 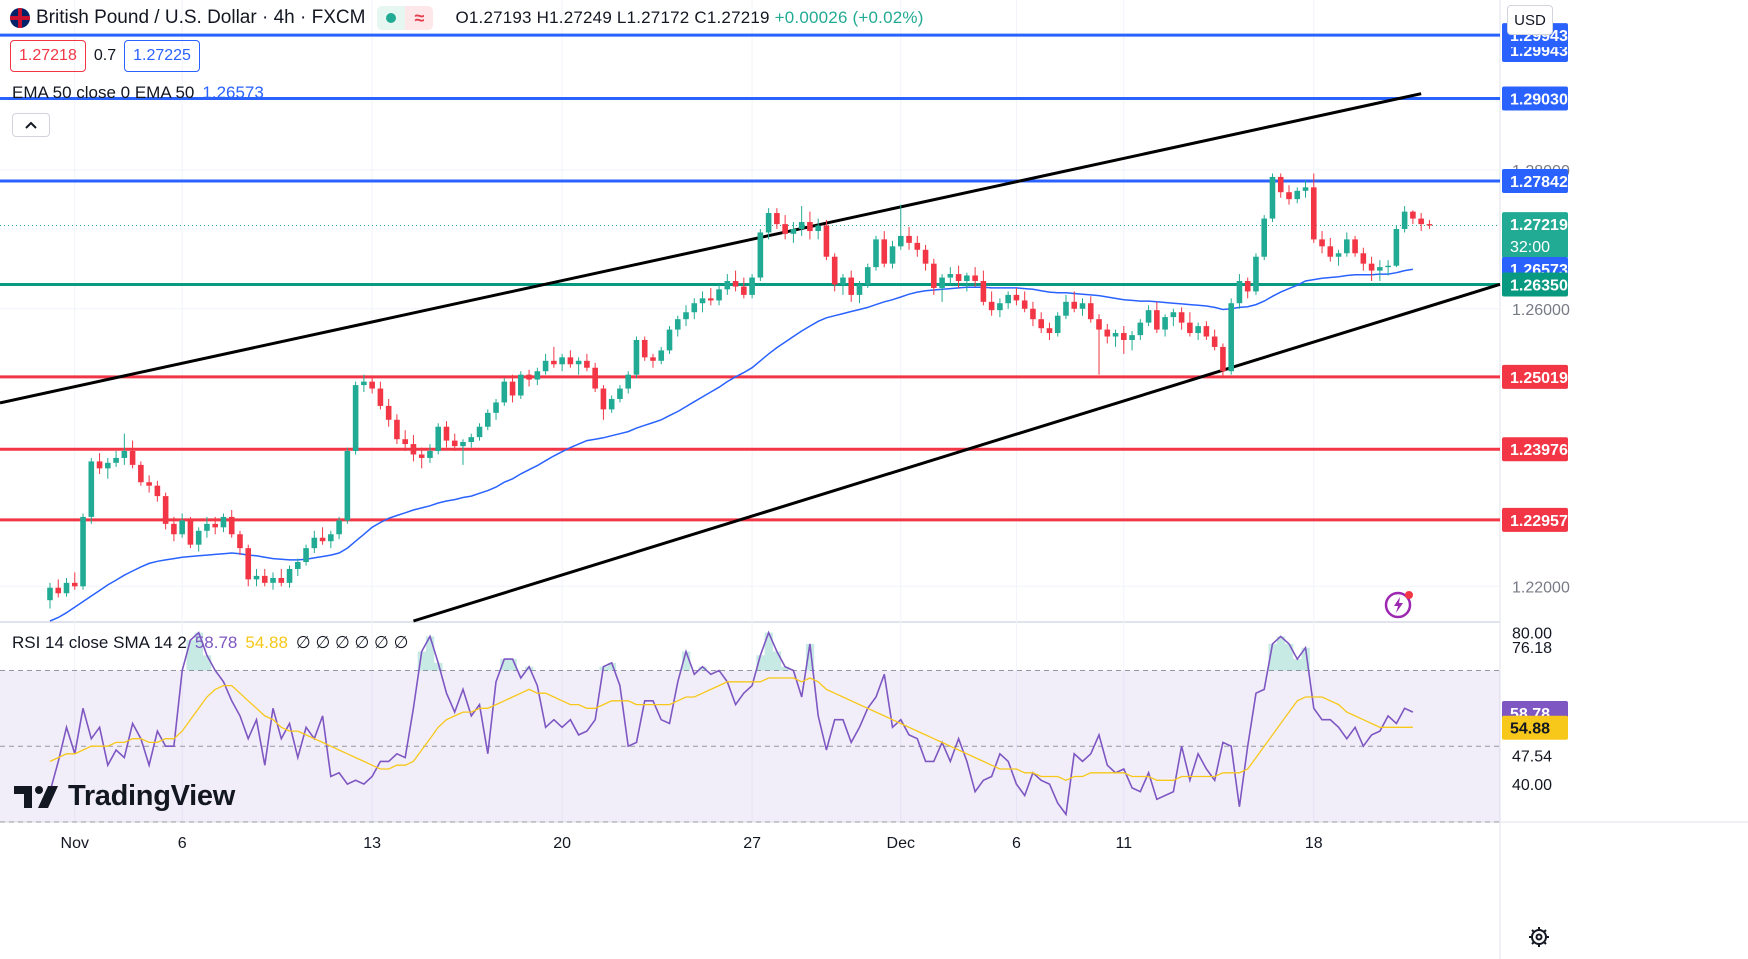 I want to click on rsi-legend-value: 58.78, so click(x=216, y=642).